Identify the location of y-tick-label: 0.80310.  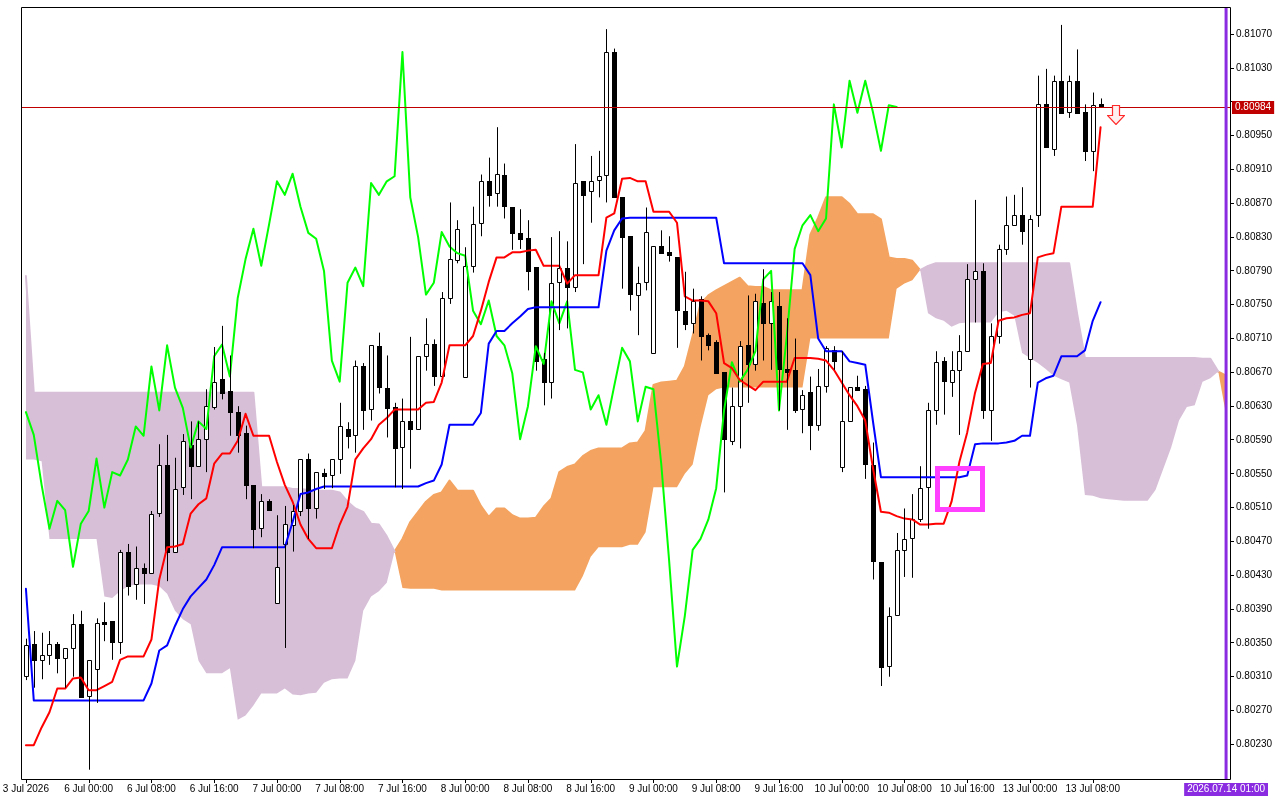
(1254, 676).